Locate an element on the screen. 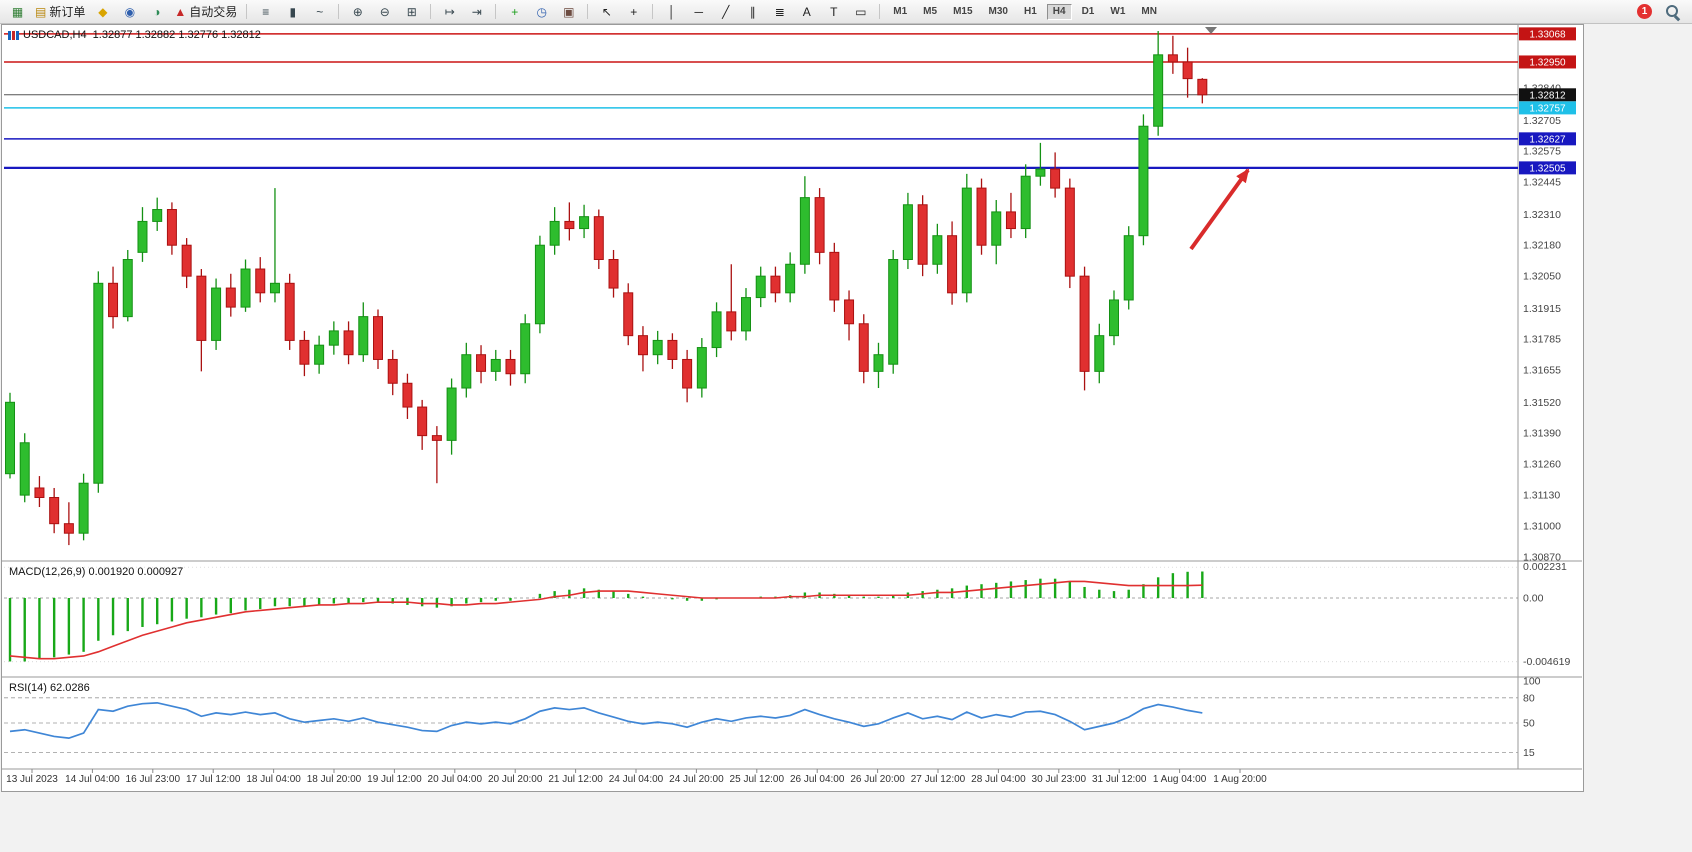 The image size is (1692, 852). metaeditor-icon: ◆ is located at coordinates (103, 11).